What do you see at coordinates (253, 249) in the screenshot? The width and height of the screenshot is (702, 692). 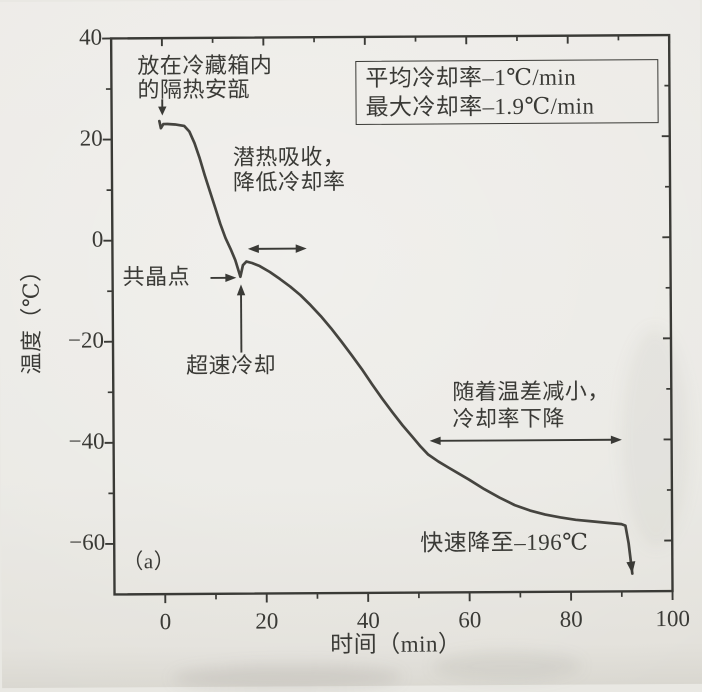 I see `latent-heat-span-arrow-head-start` at bounding box center [253, 249].